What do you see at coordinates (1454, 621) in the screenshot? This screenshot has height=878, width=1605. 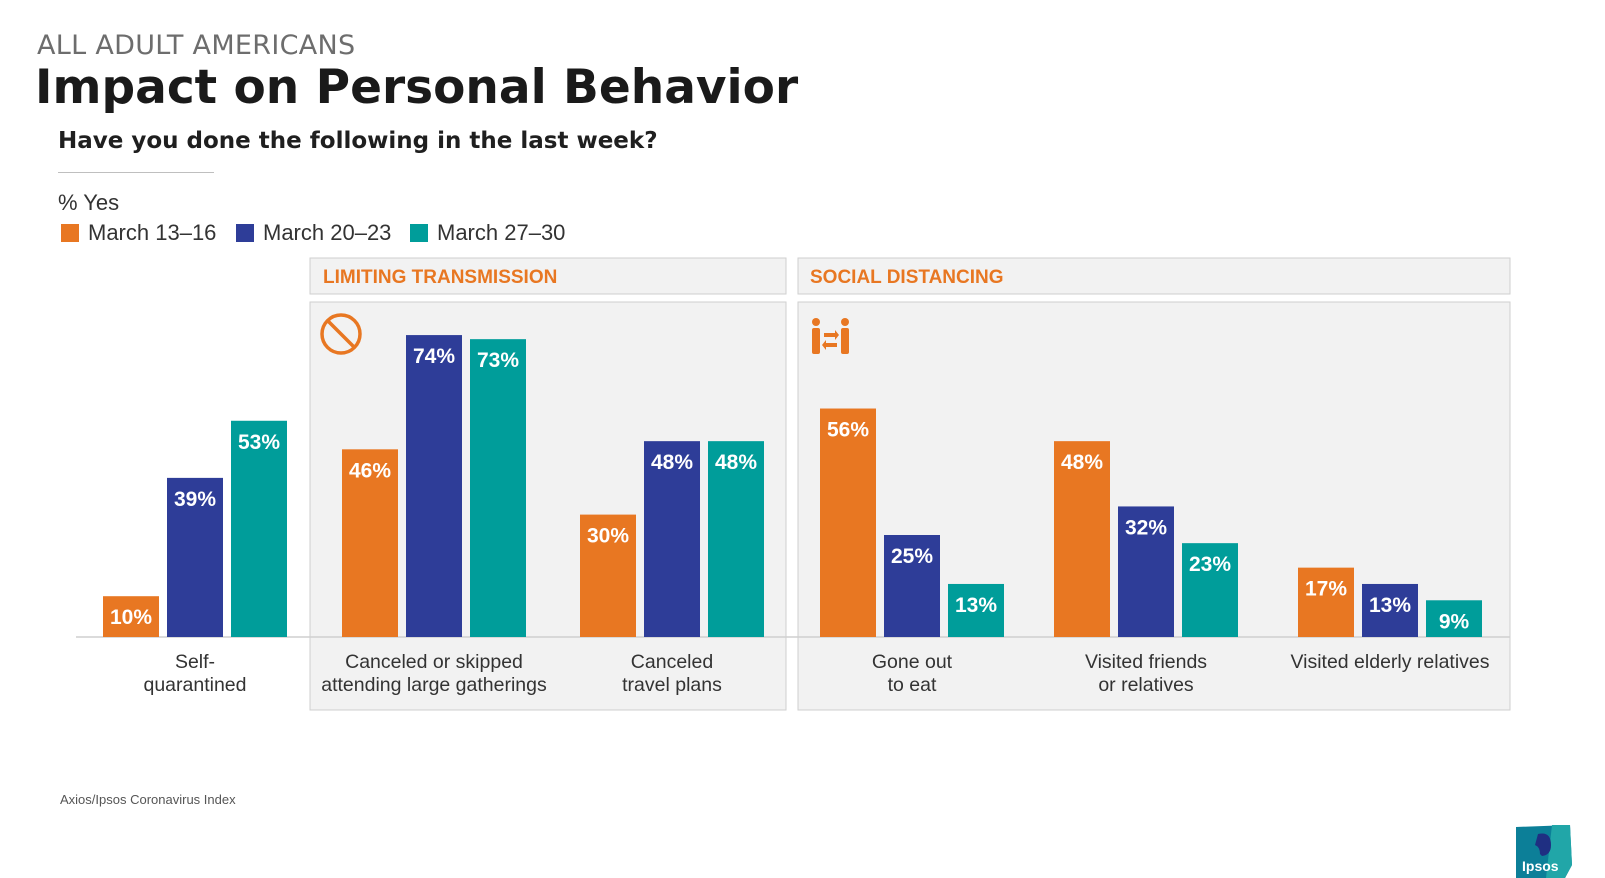 I see `data-label-6-series-3: 9%` at bounding box center [1454, 621].